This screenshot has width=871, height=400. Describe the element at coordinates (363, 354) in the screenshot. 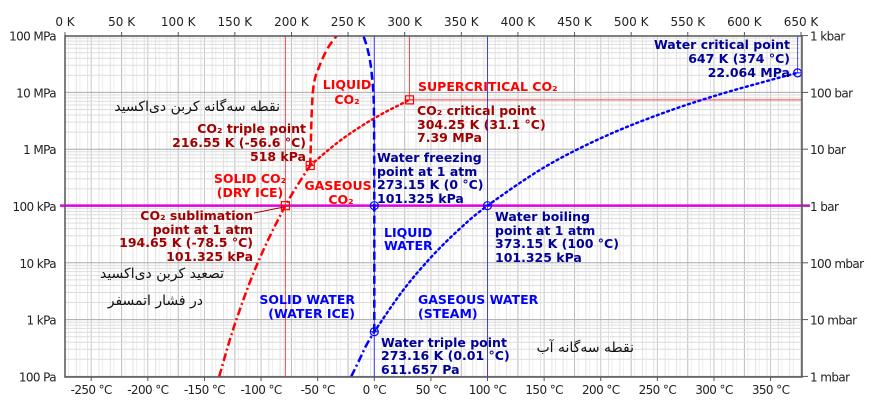

I see `water-sublimation-curve` at that location.